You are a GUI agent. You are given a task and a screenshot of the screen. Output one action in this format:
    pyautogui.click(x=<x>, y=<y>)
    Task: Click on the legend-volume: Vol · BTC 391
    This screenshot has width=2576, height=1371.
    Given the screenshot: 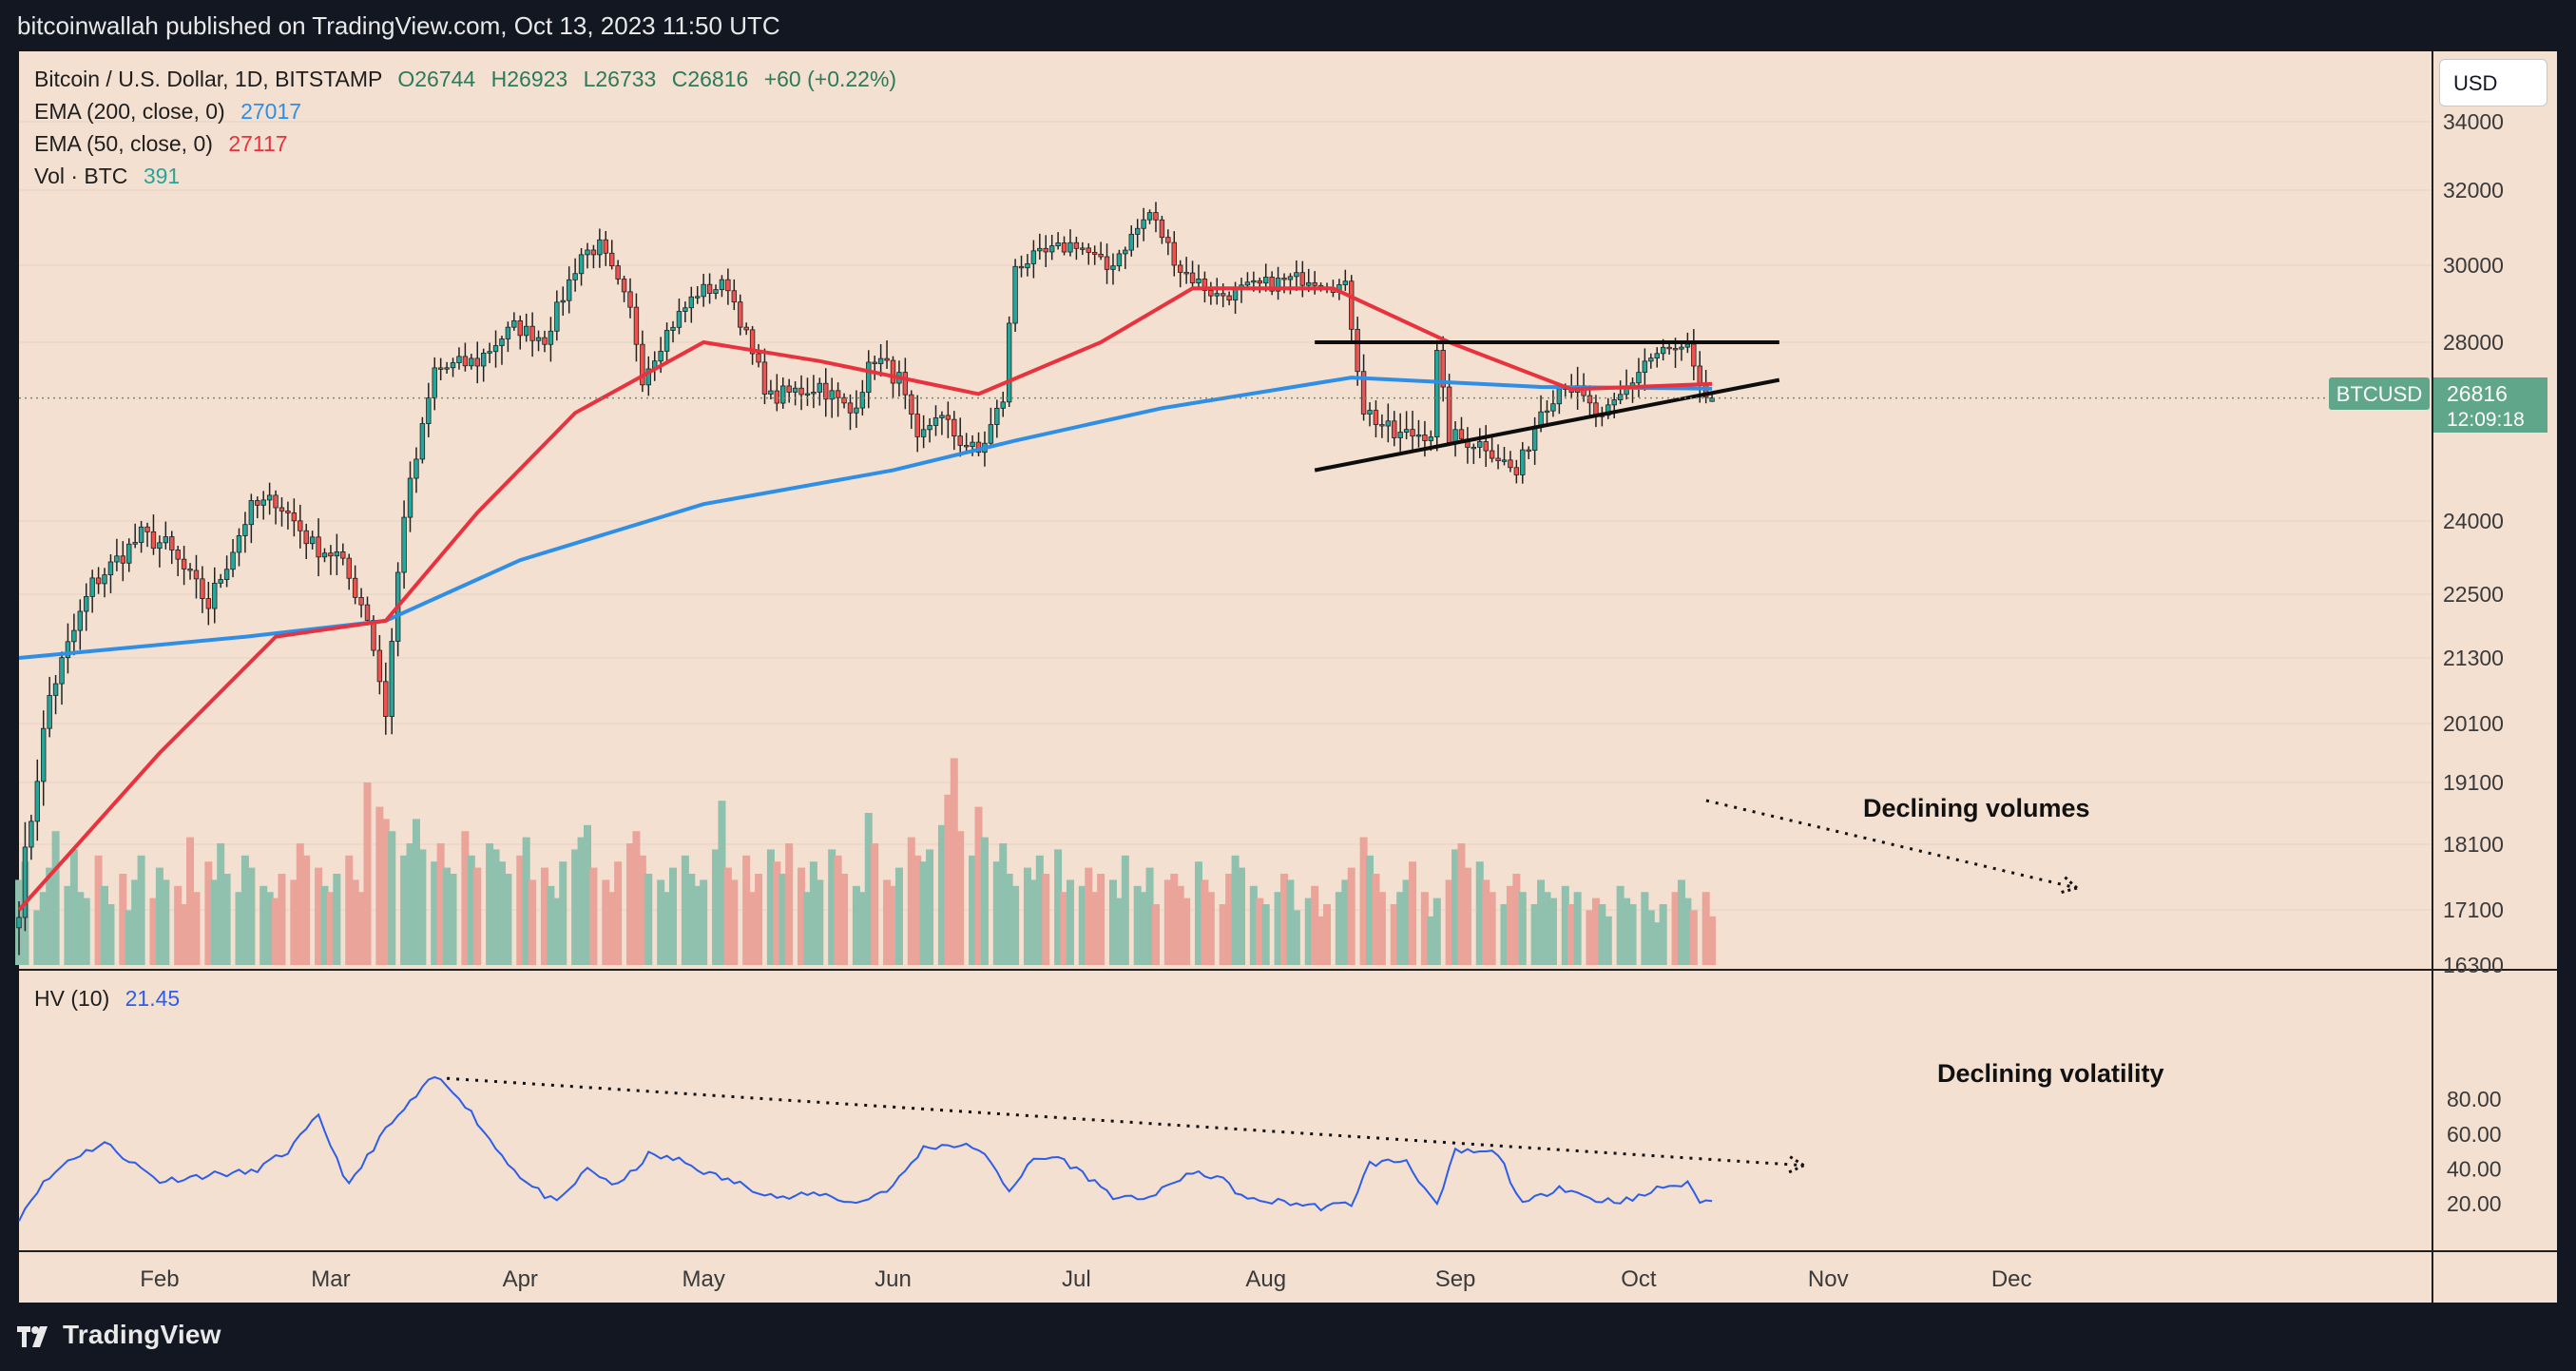 What is the action you would take?
    pyautogui.click(x=107, y=176)
    